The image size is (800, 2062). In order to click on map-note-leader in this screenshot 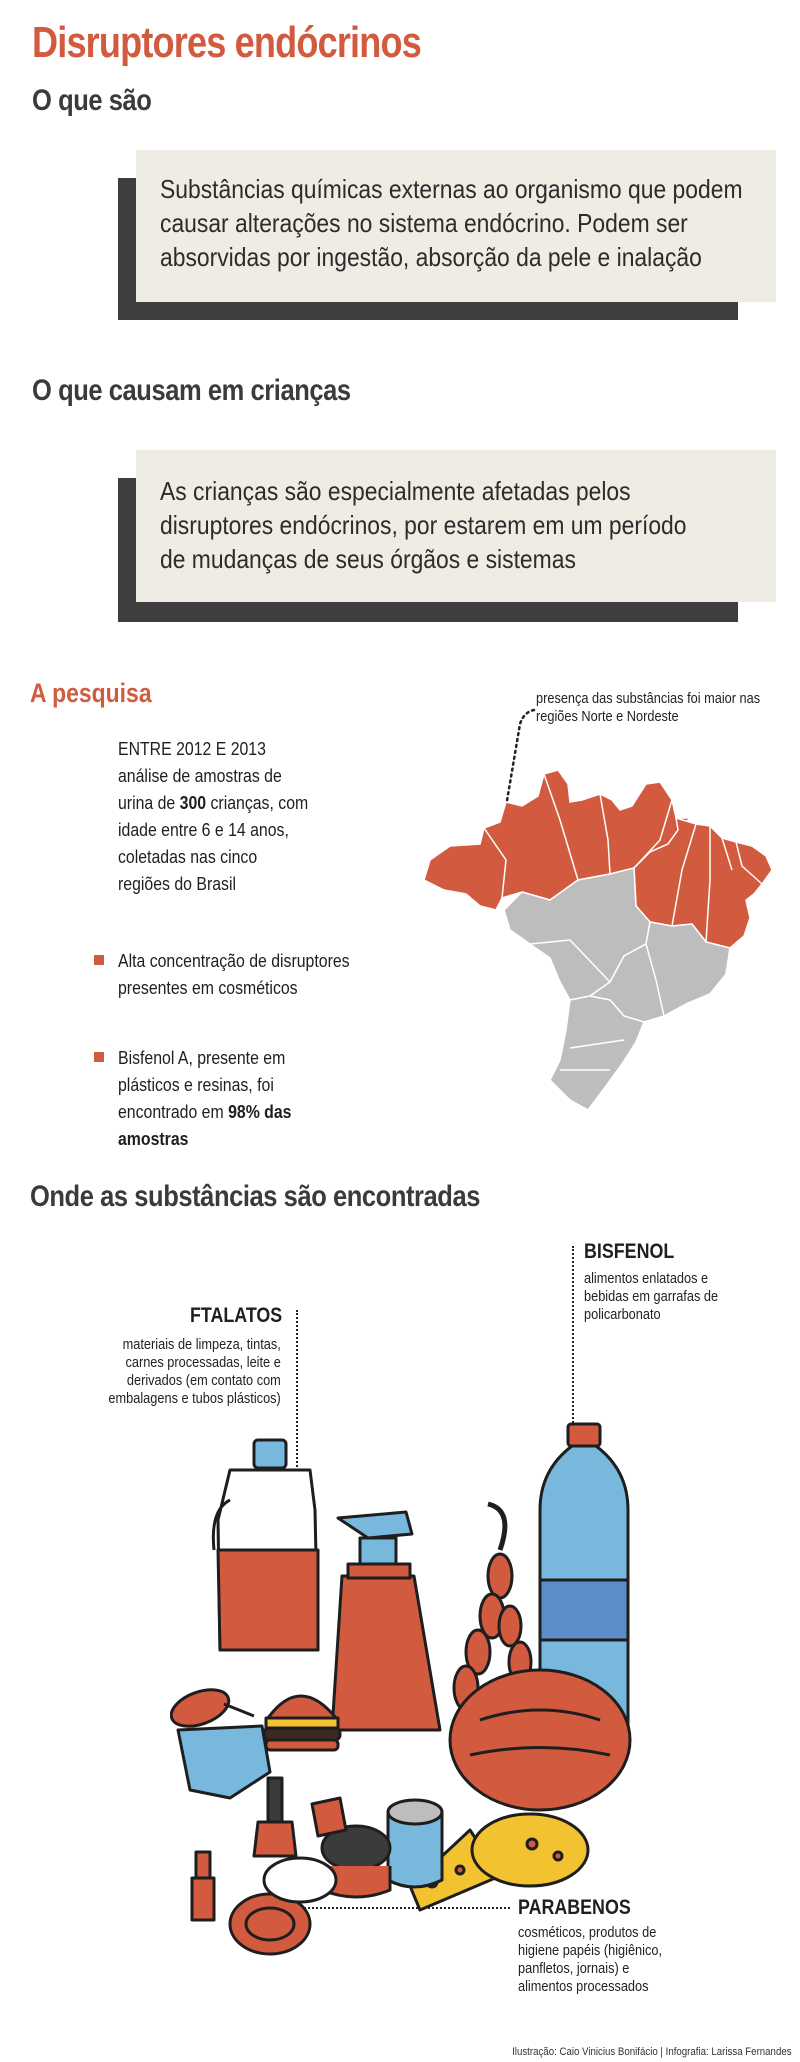, I will do `click(517, 776)`.